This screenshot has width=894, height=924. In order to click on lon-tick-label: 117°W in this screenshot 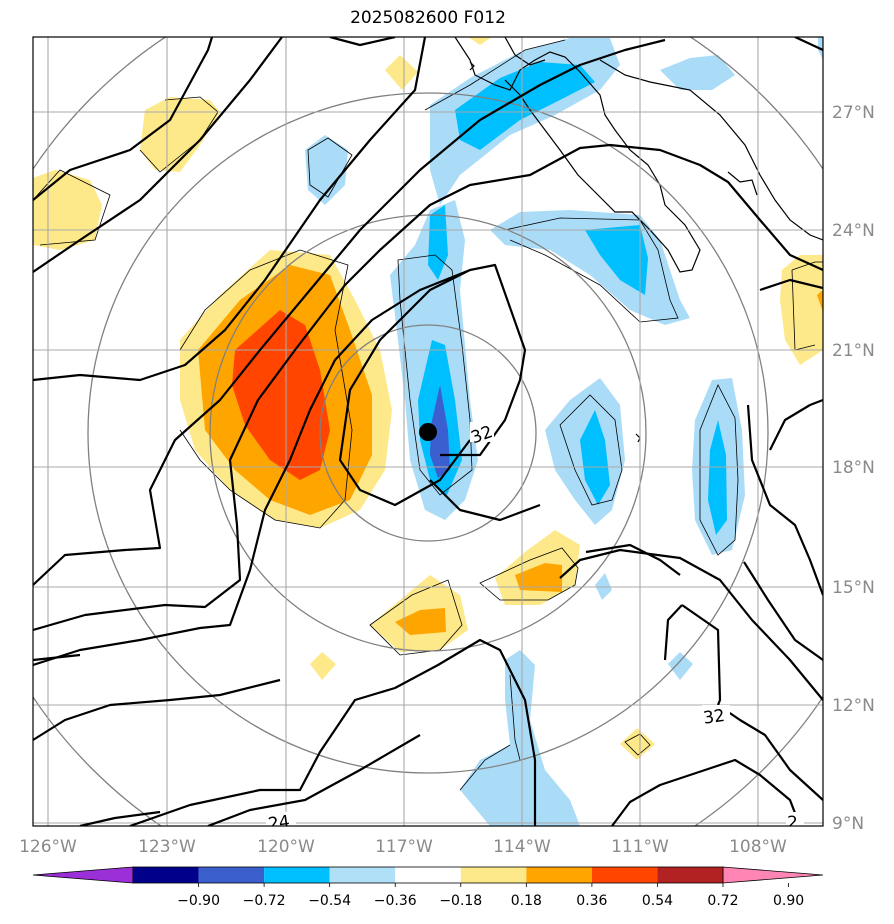, I will do `click(404, 847)`.